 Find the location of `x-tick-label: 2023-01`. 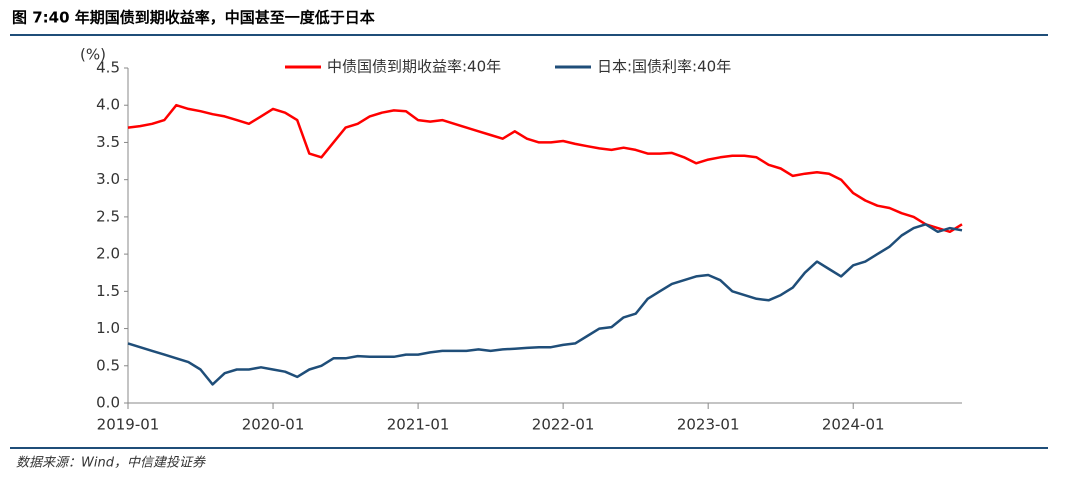

x-tick-label: 2023-01 is located at coordinates (708, 425).